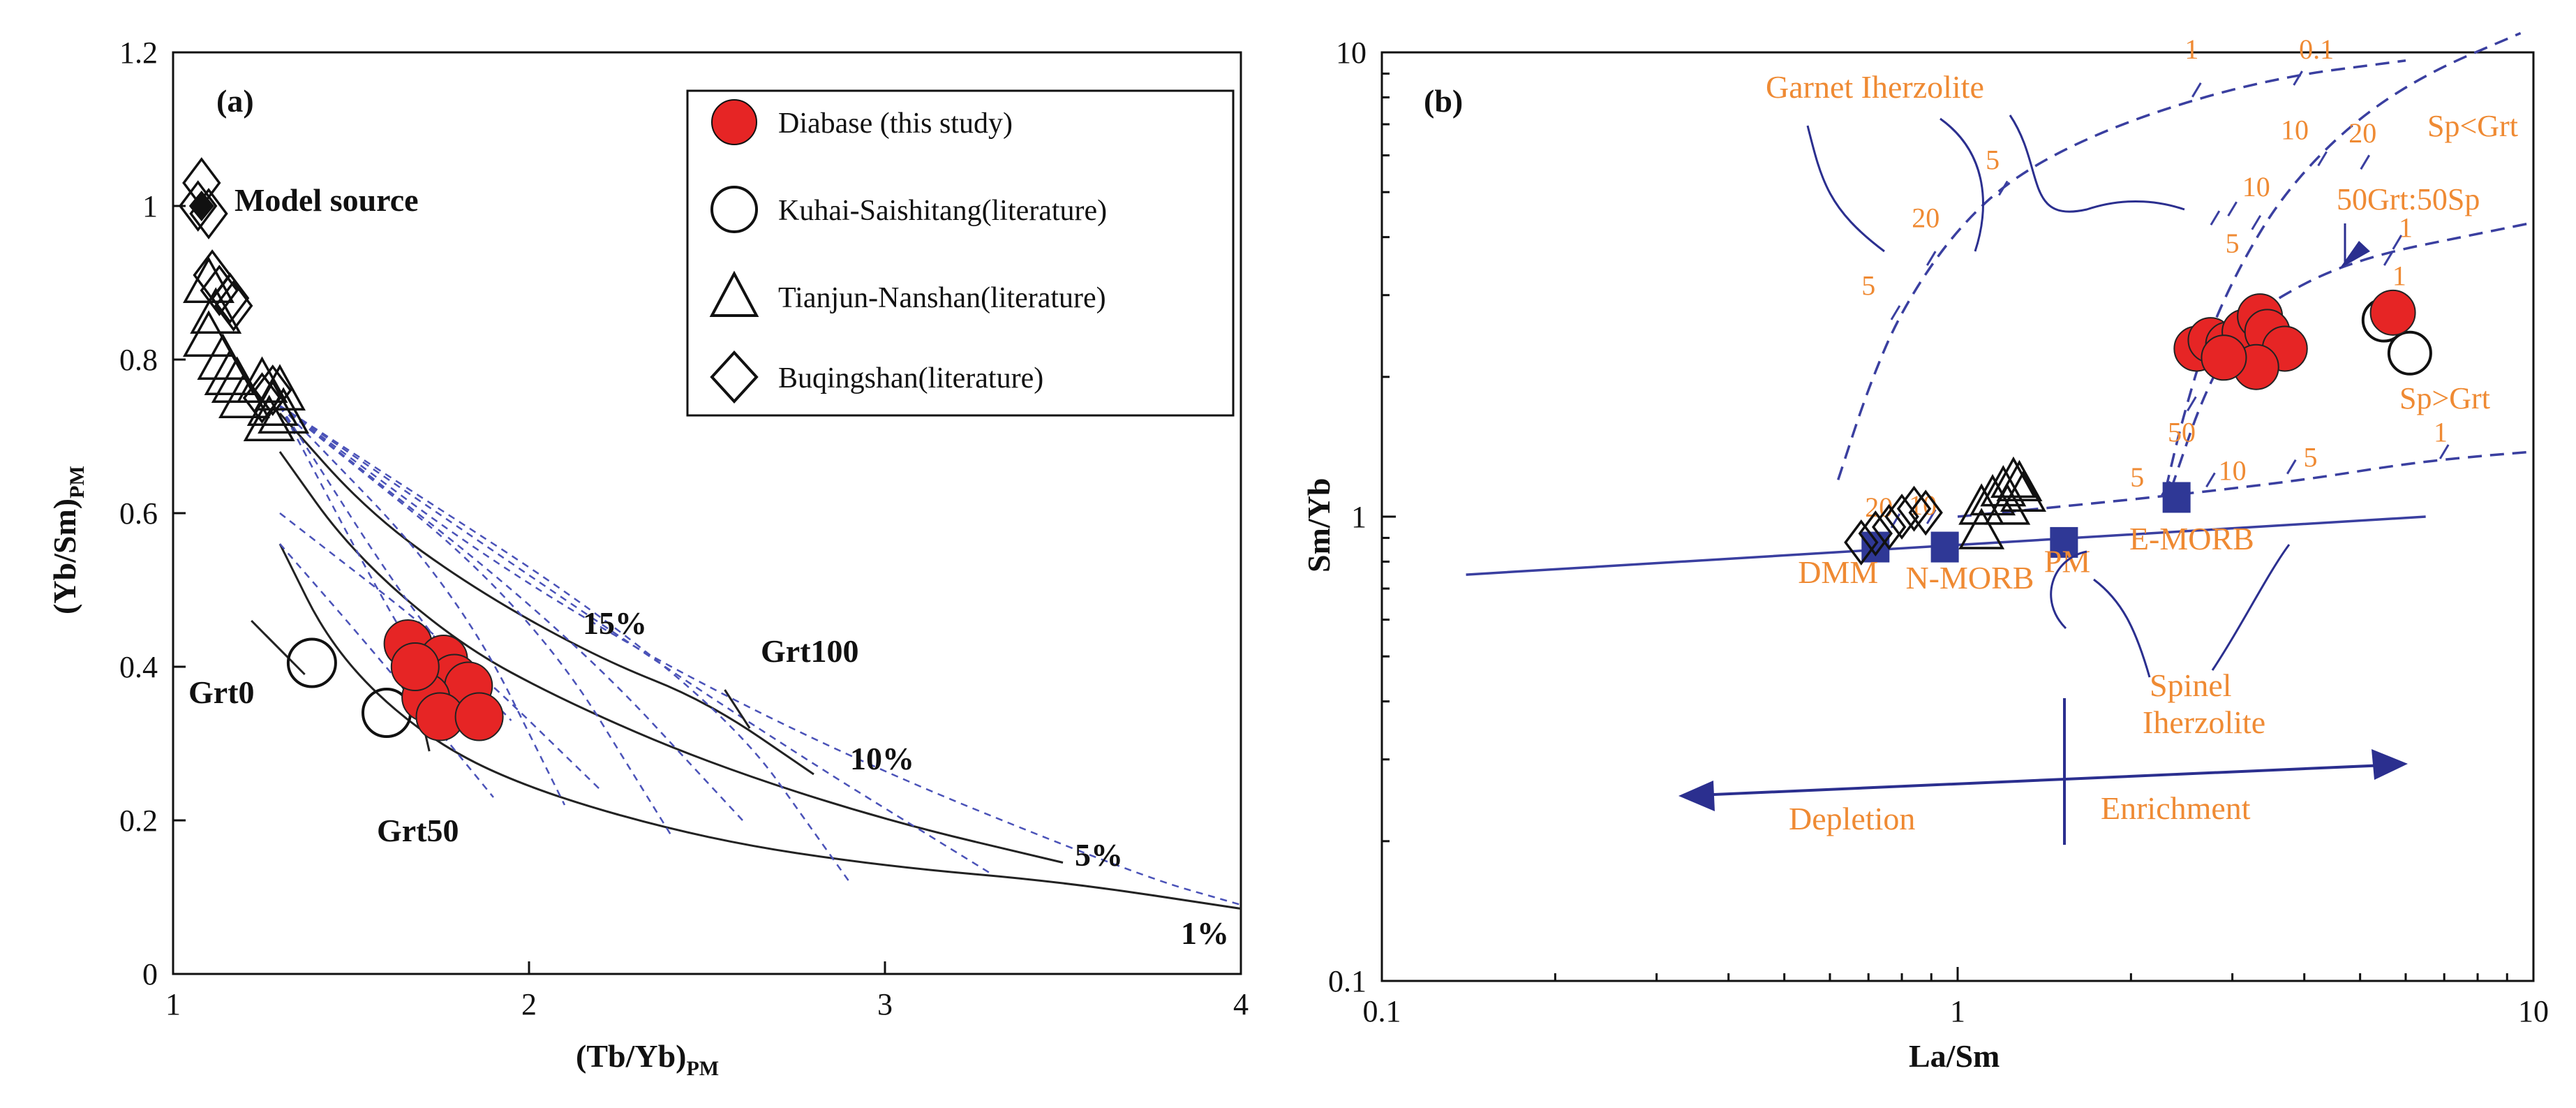  What do you see at coordinates (1099, 855) in the screenshot?
I see `melt-5-label: 5%` at bounding box center [1099, 855].